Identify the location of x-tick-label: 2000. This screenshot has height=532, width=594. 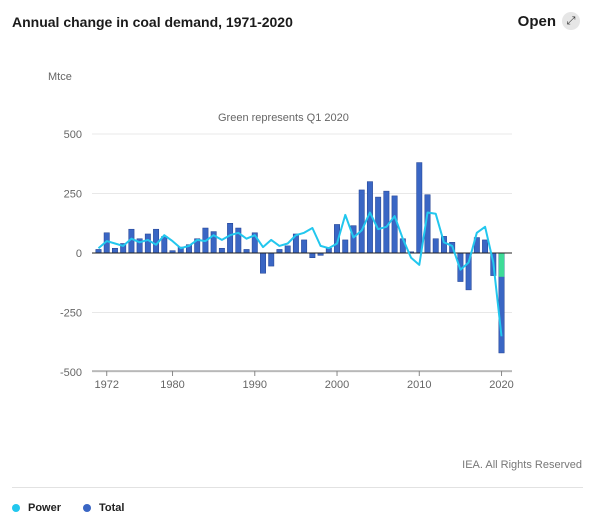
(337, 385).